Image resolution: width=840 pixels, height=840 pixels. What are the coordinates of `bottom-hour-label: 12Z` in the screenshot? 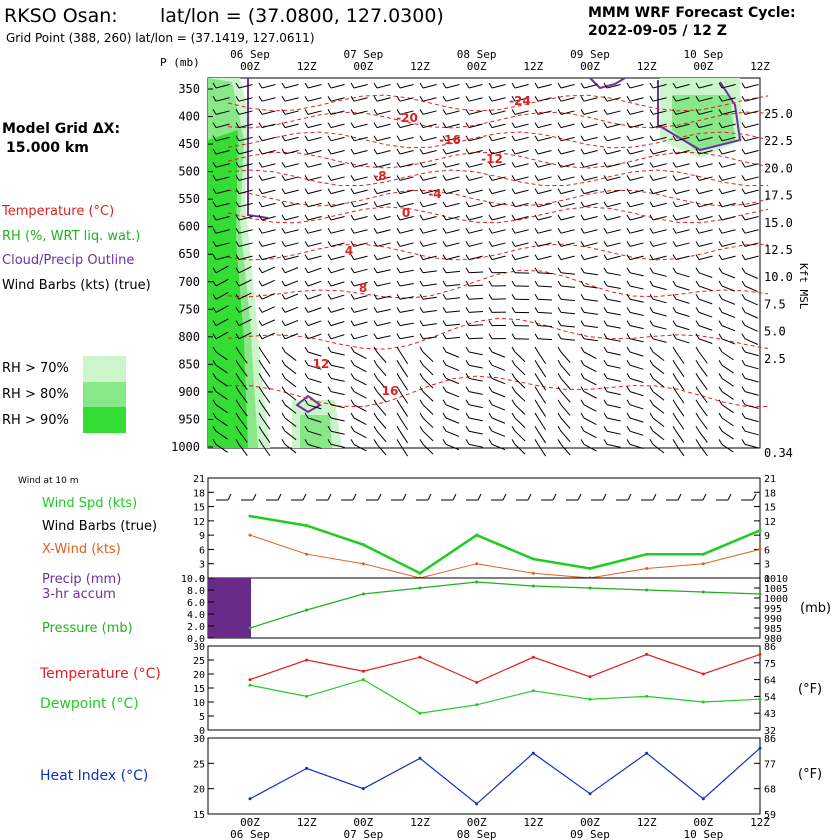 It's located at (647, 822).